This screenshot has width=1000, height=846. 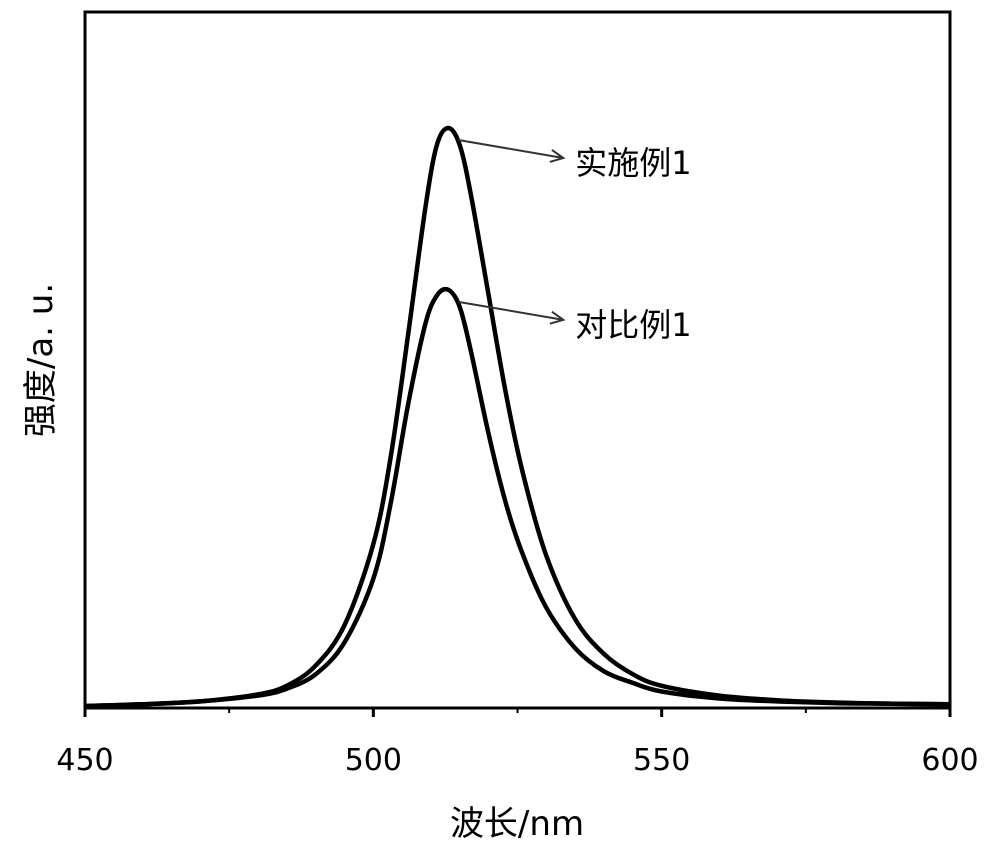 What do you see at coordinates (41, 360) in the screenshot?
I see `y-axis-title: 强度/a. u.` at bounding box center [41, 360].